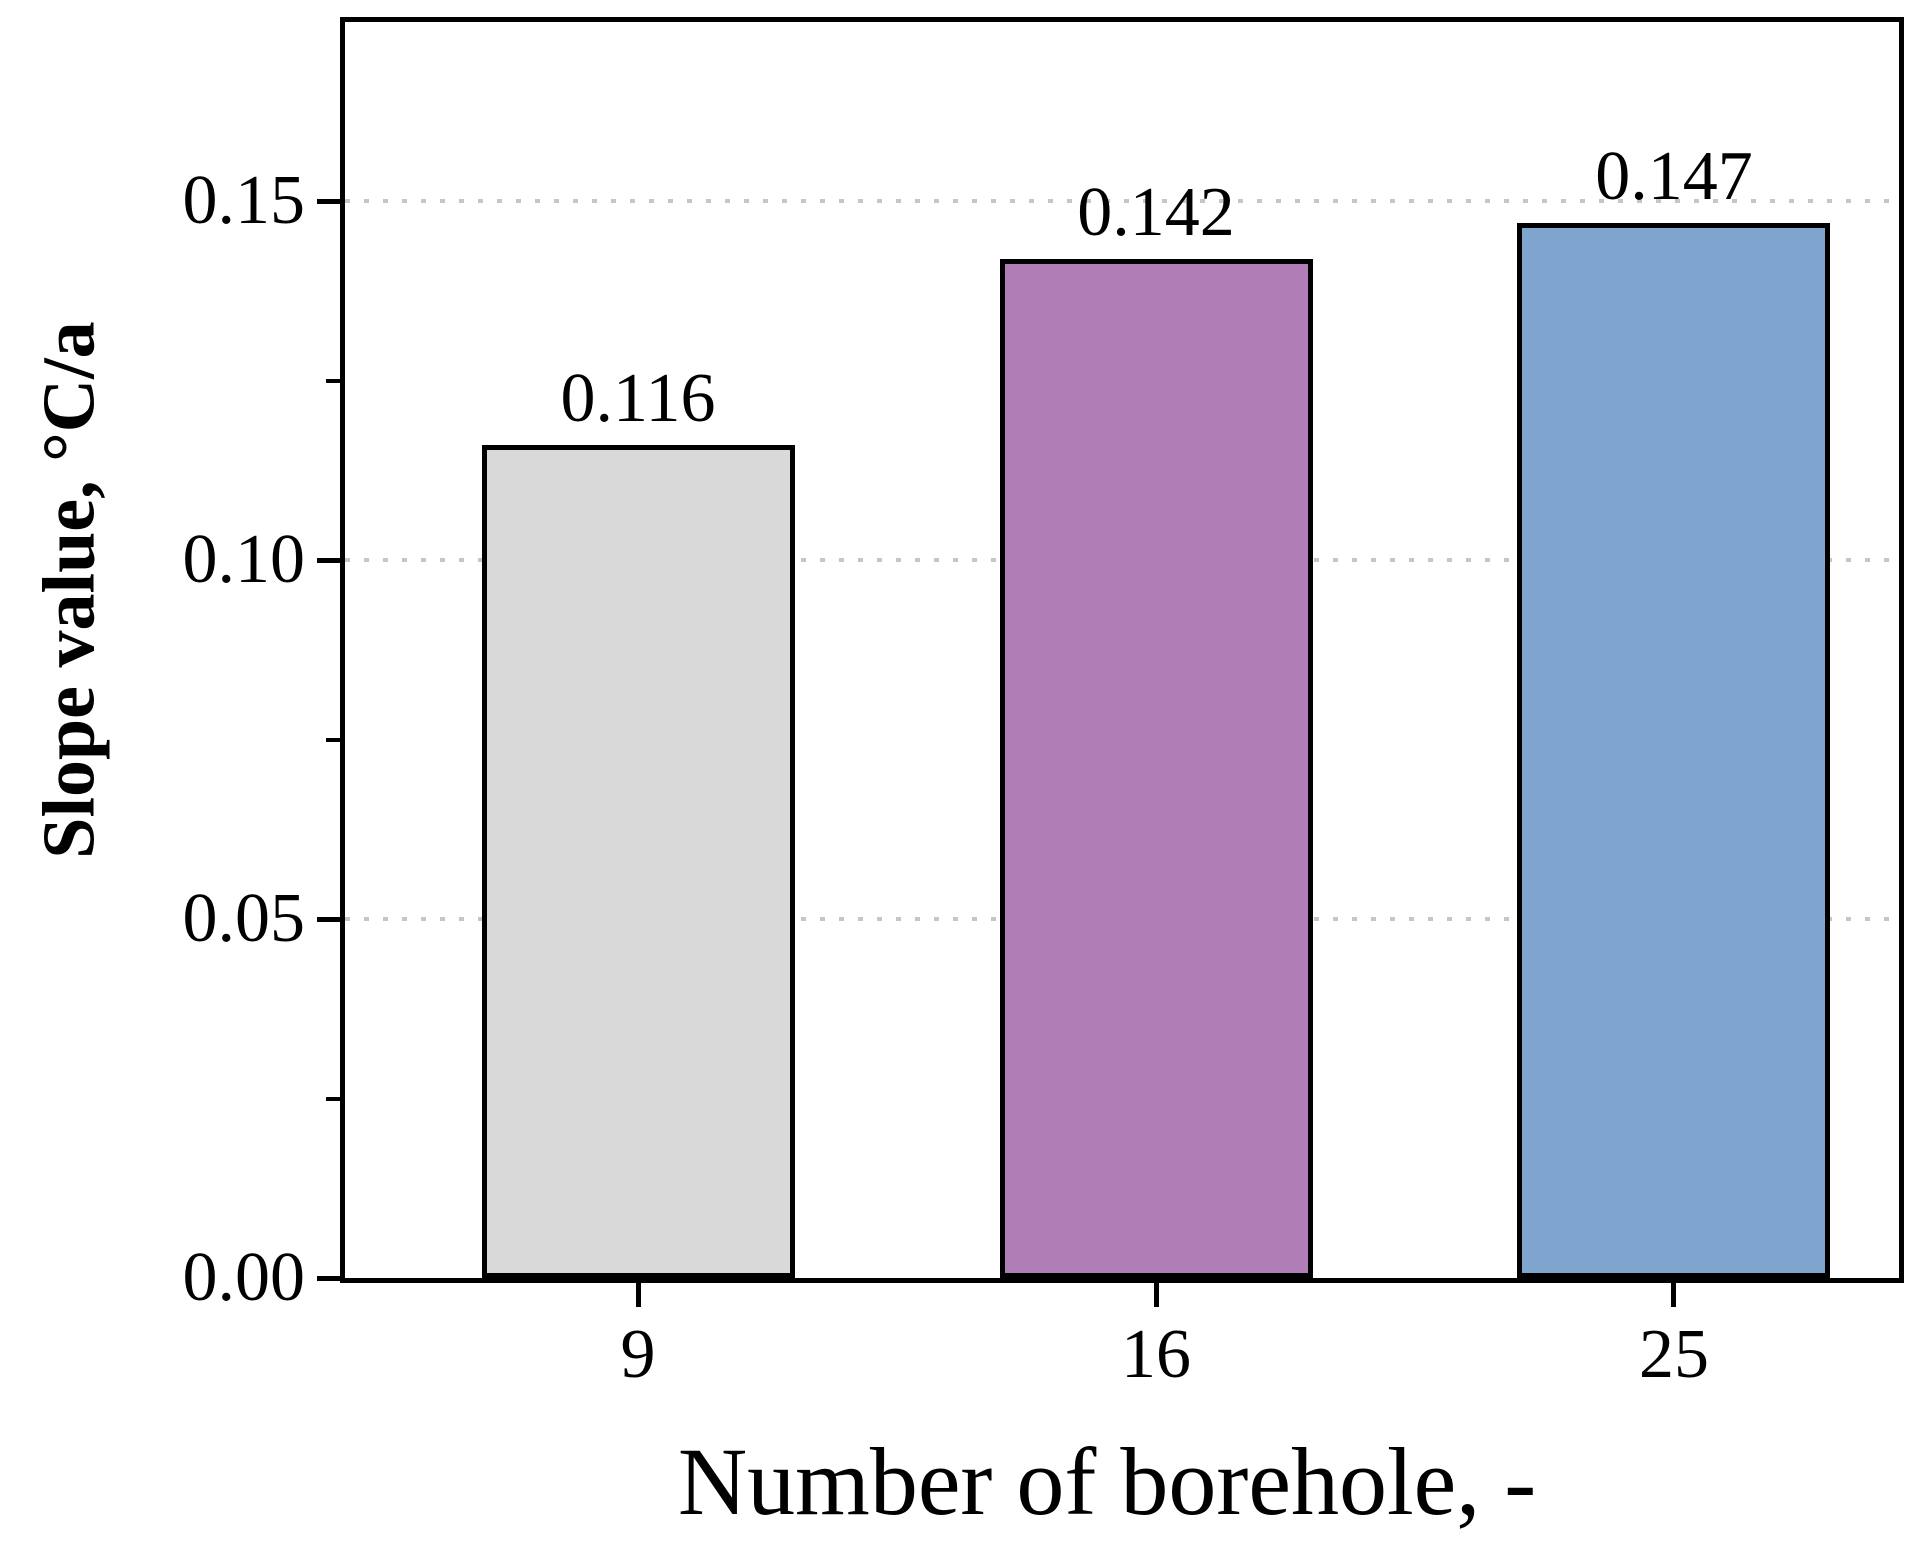 The height and width of the screenshot is (1560, 1923). I want to click on y-tick-label-0.15: 0.15, so click(244, 200).